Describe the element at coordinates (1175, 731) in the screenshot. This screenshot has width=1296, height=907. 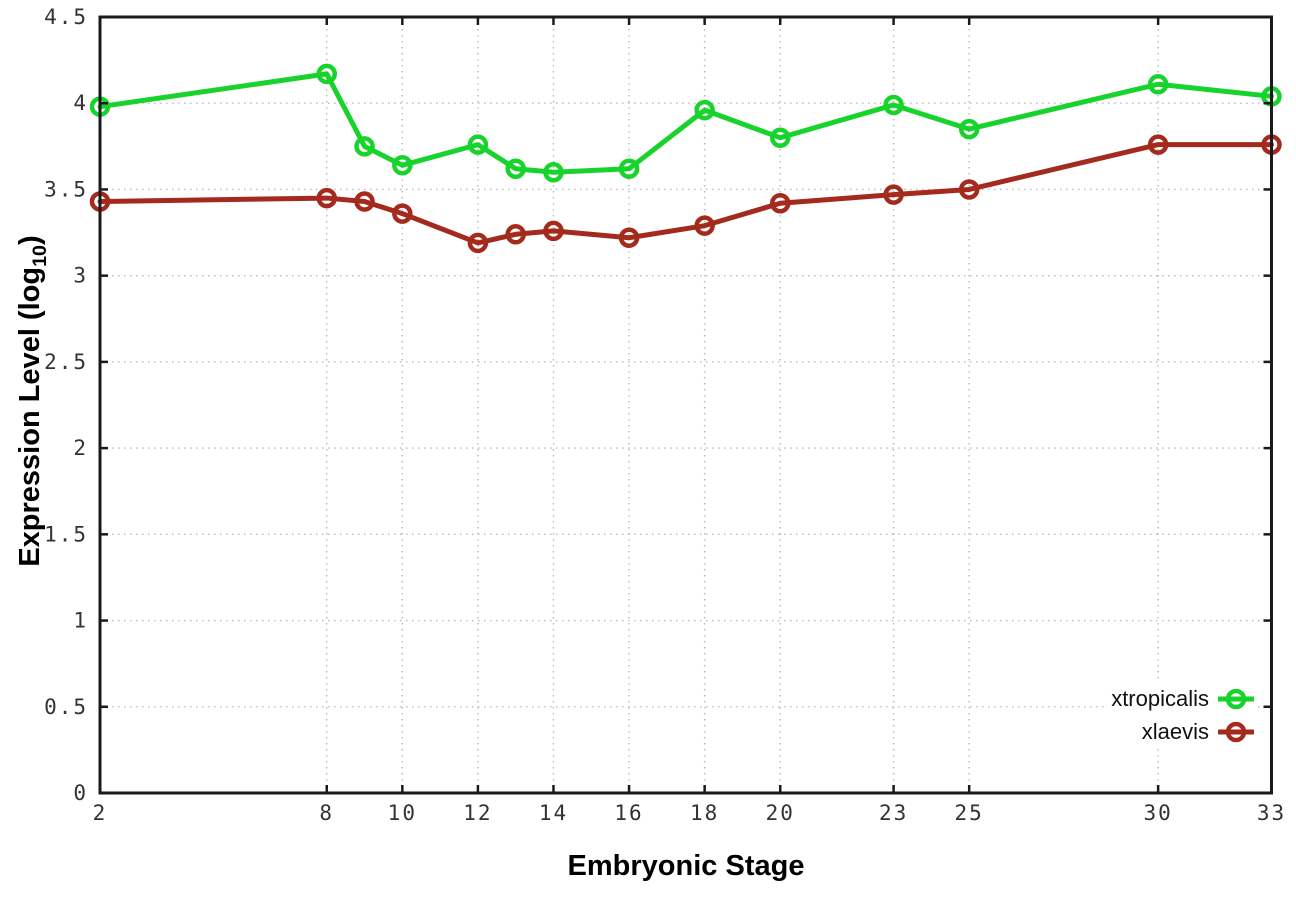
I see `legend-label-xlaevis: xlaevis` at that location.